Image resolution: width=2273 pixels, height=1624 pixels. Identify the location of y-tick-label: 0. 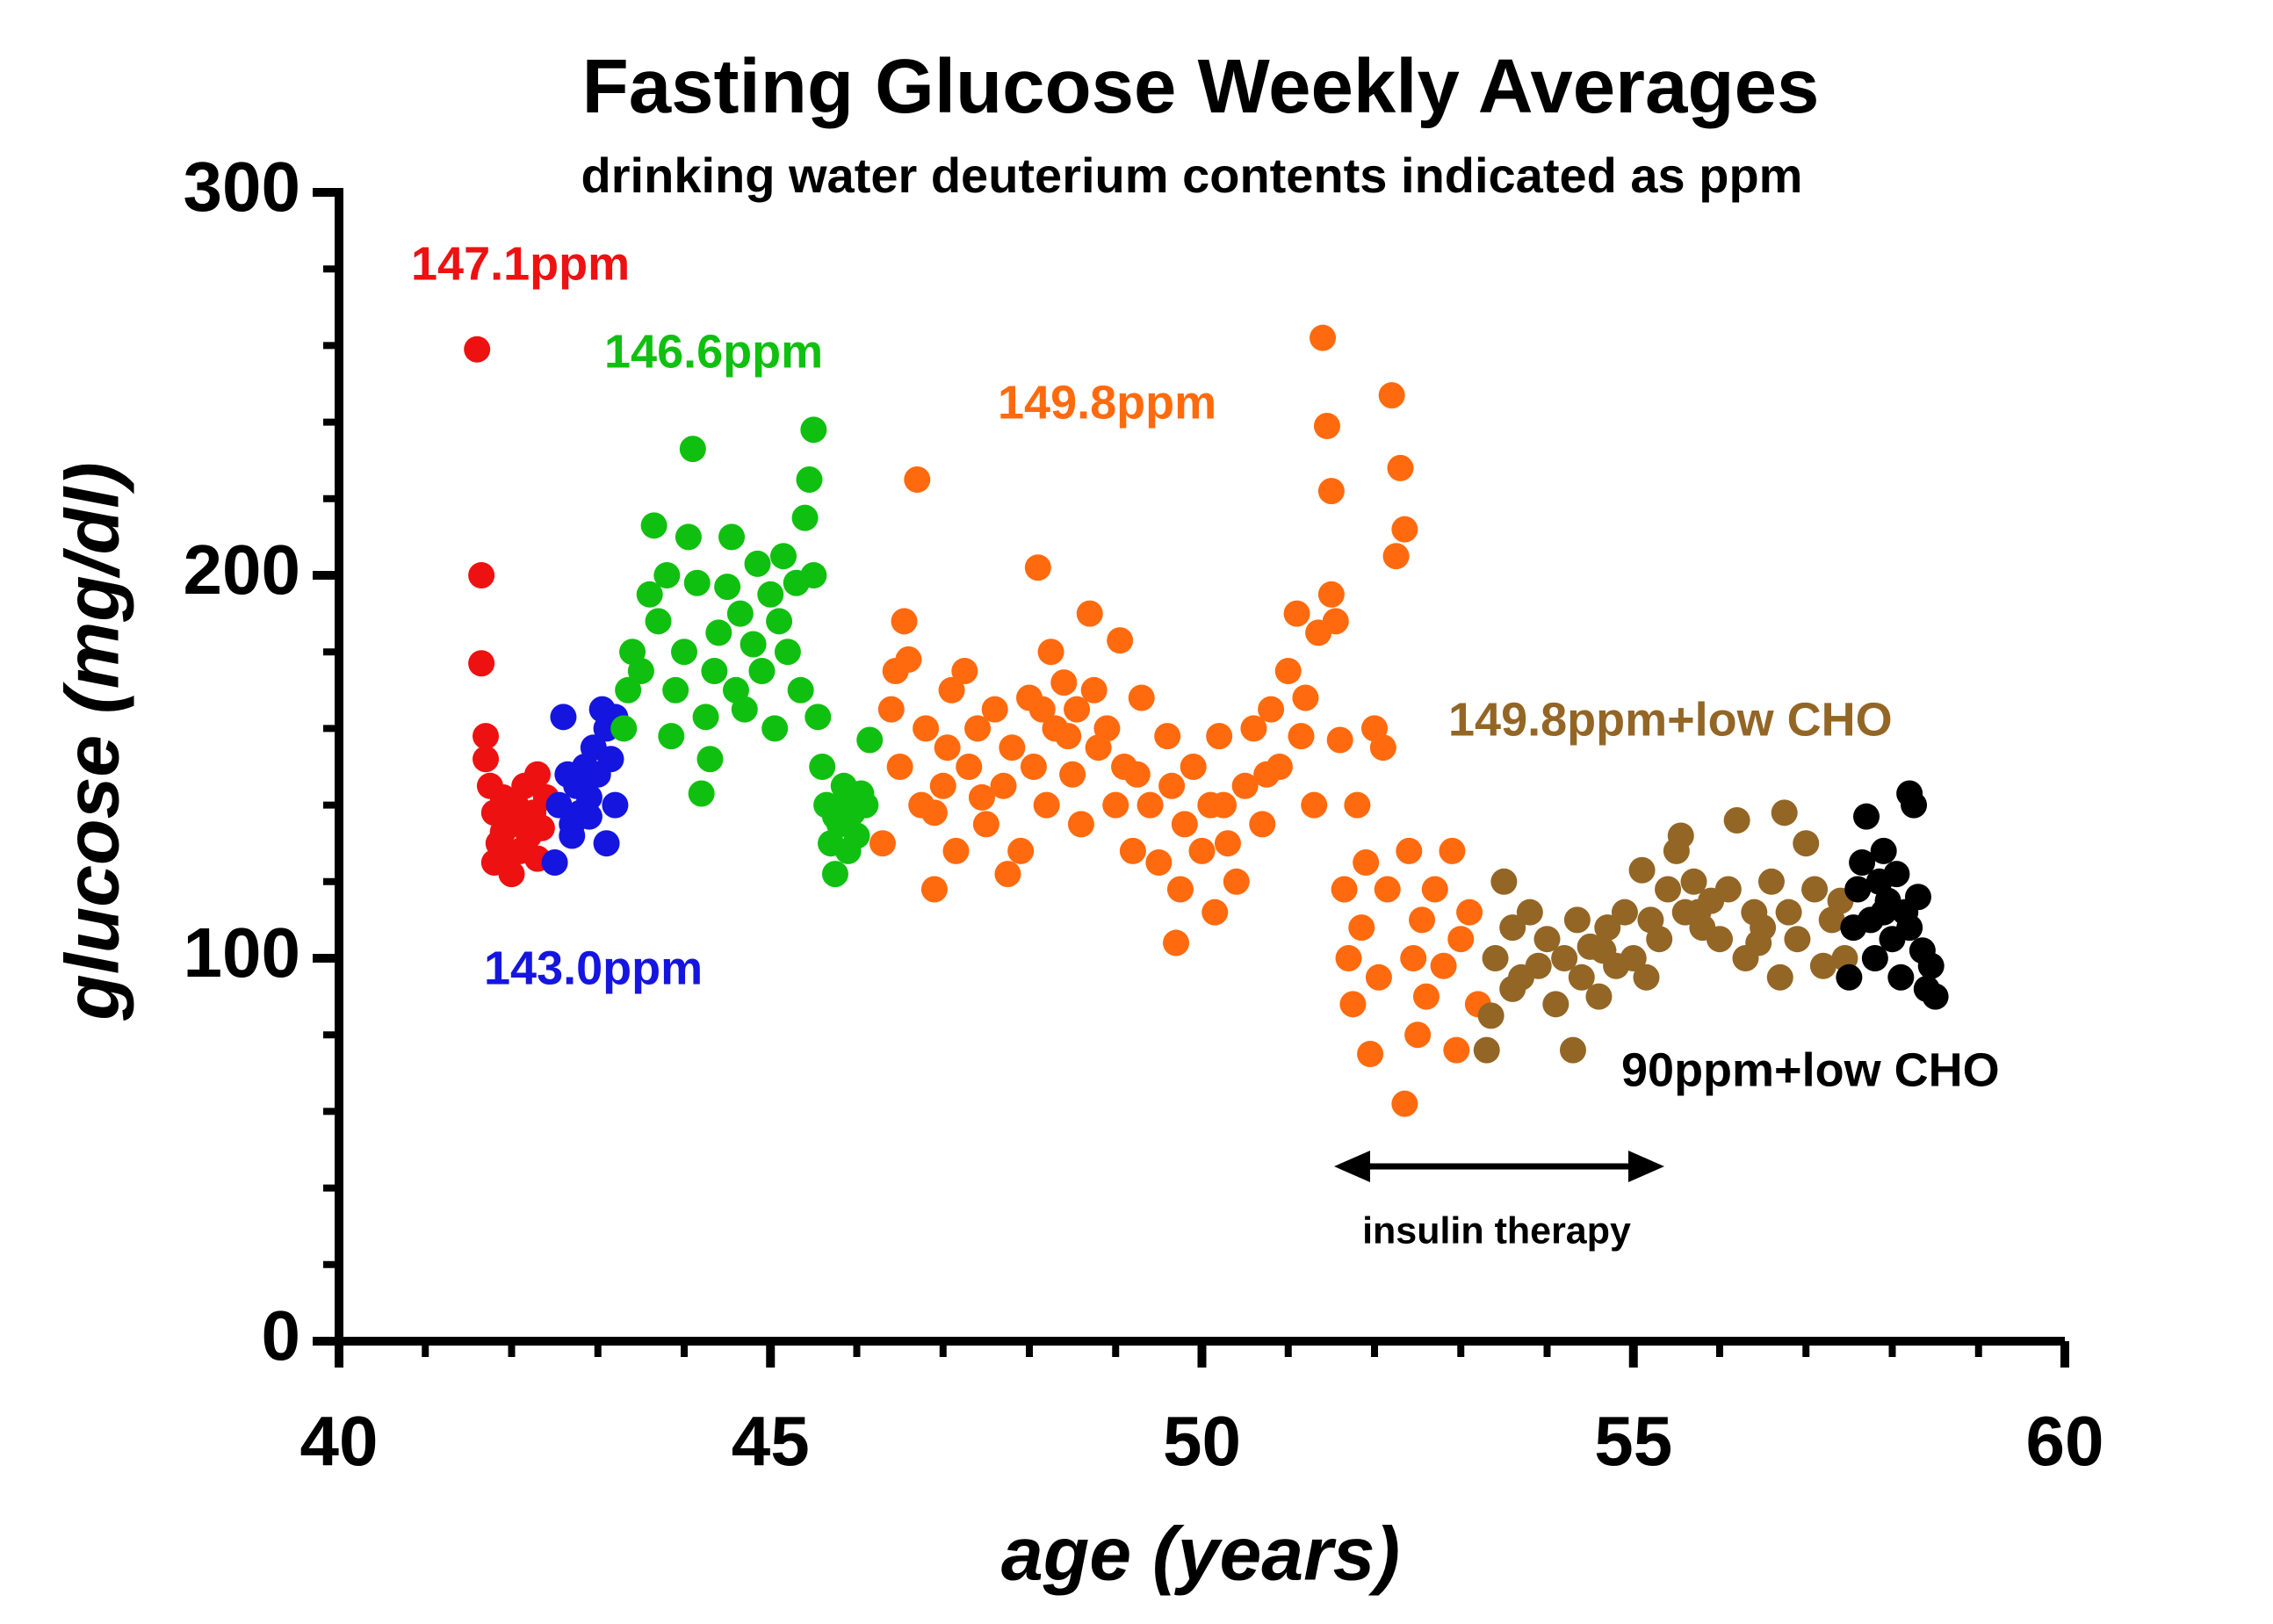
(281, 1336).